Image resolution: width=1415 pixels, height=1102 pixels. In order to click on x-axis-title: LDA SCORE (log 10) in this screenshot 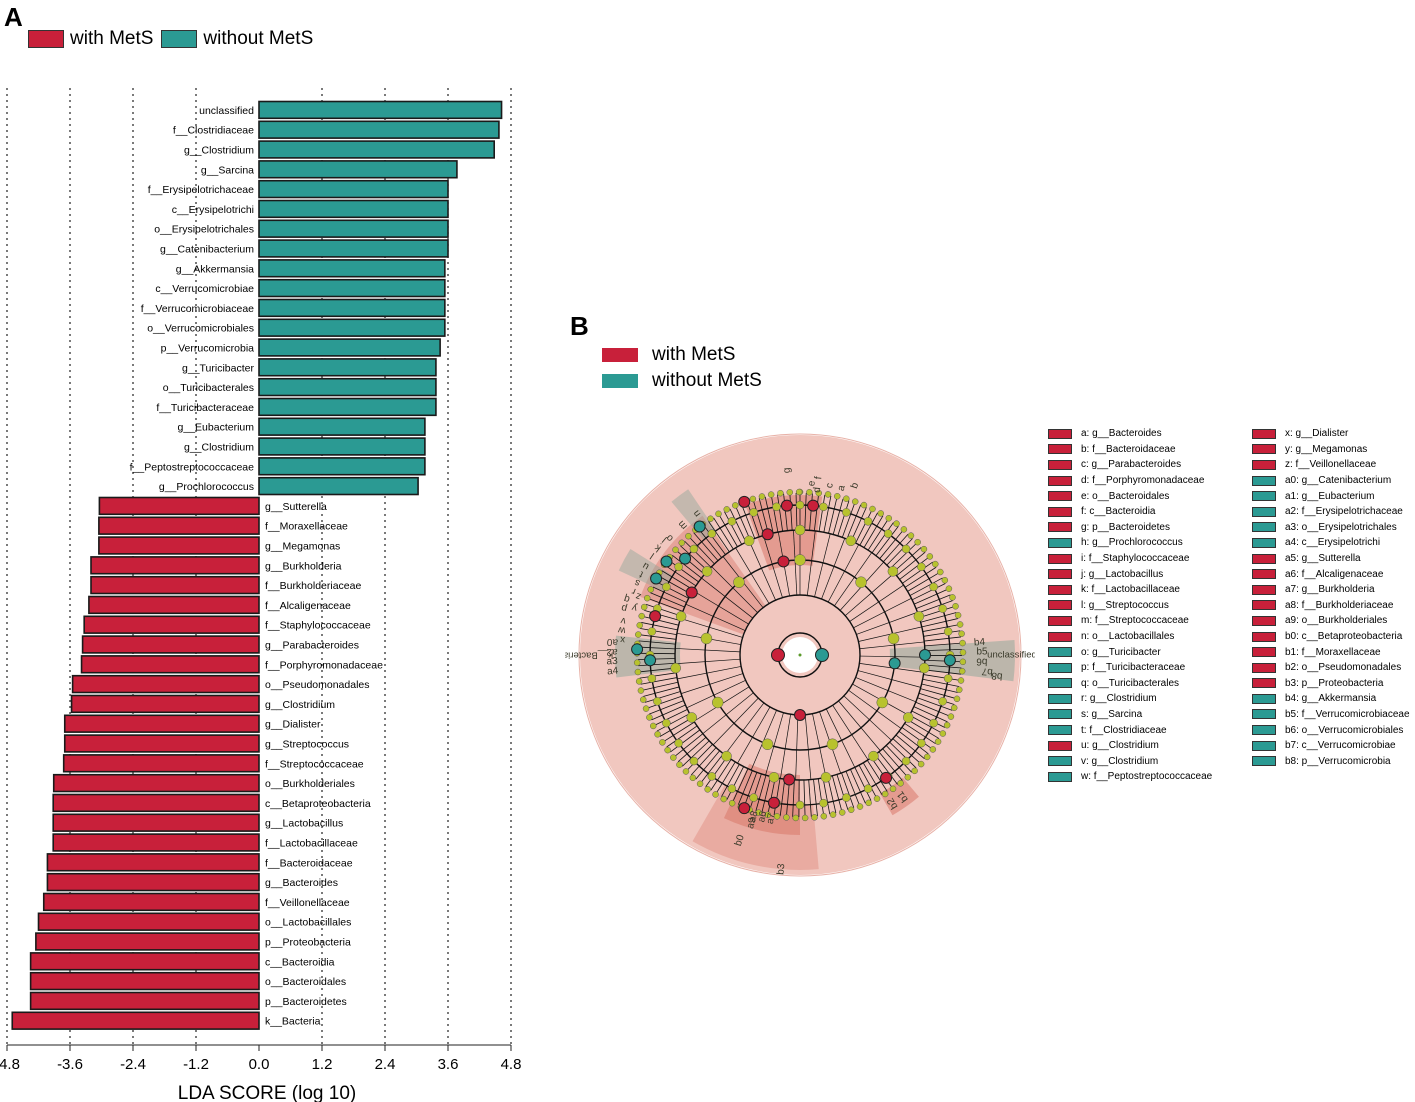, I will do `click(267, 1092)`.